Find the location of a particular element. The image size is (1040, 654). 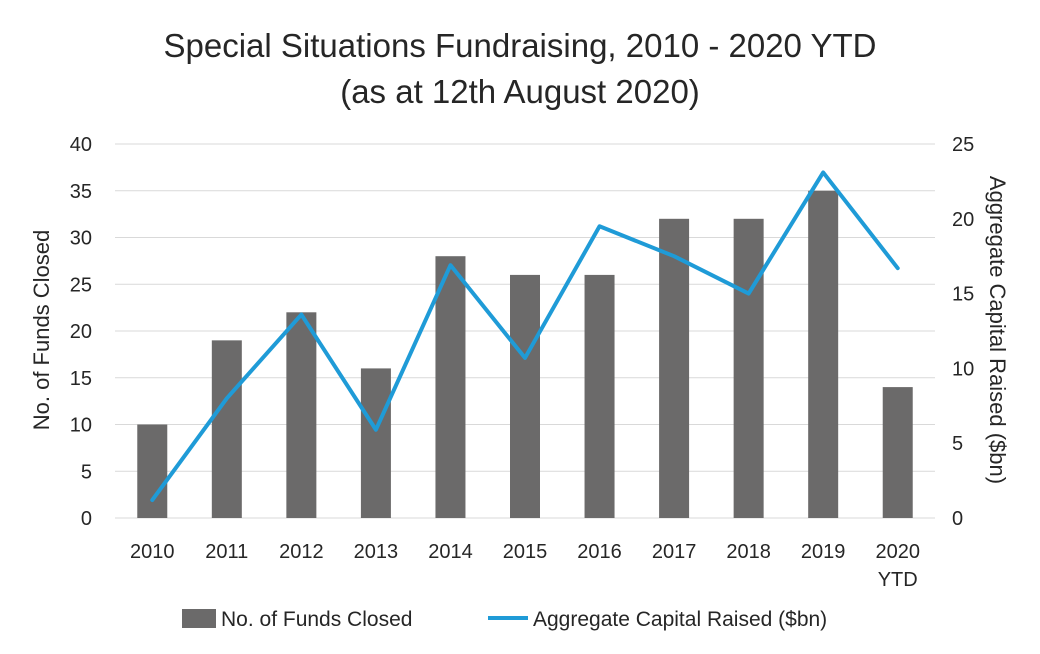

x-tick-label: 2013 is located at coordinates (376, 552).